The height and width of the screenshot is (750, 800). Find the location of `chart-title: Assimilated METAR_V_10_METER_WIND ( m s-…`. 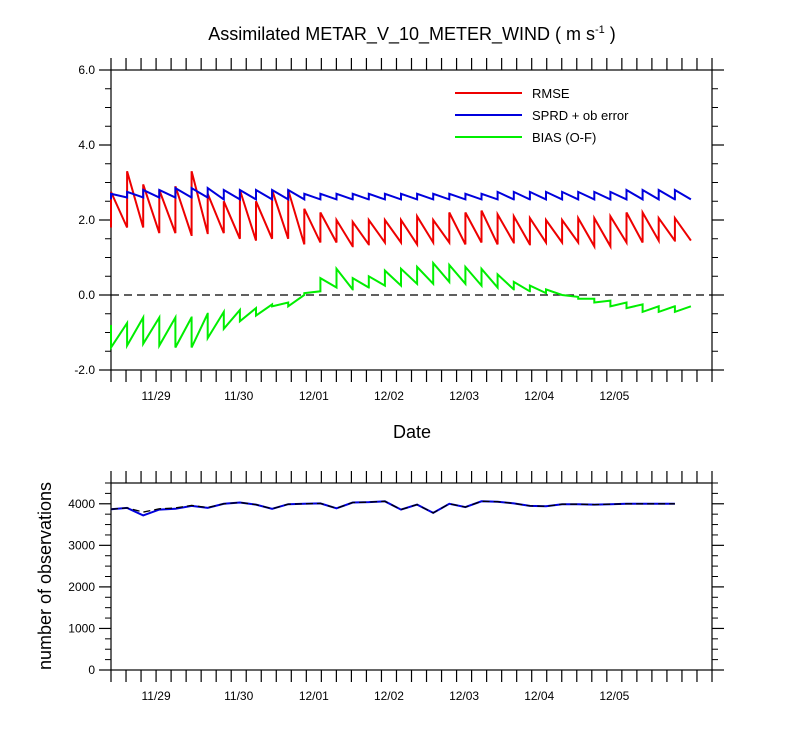

chart-title: Assimilated METAR_V_10_METER_WIND ( m s-… is located at coordinates (412, 34).